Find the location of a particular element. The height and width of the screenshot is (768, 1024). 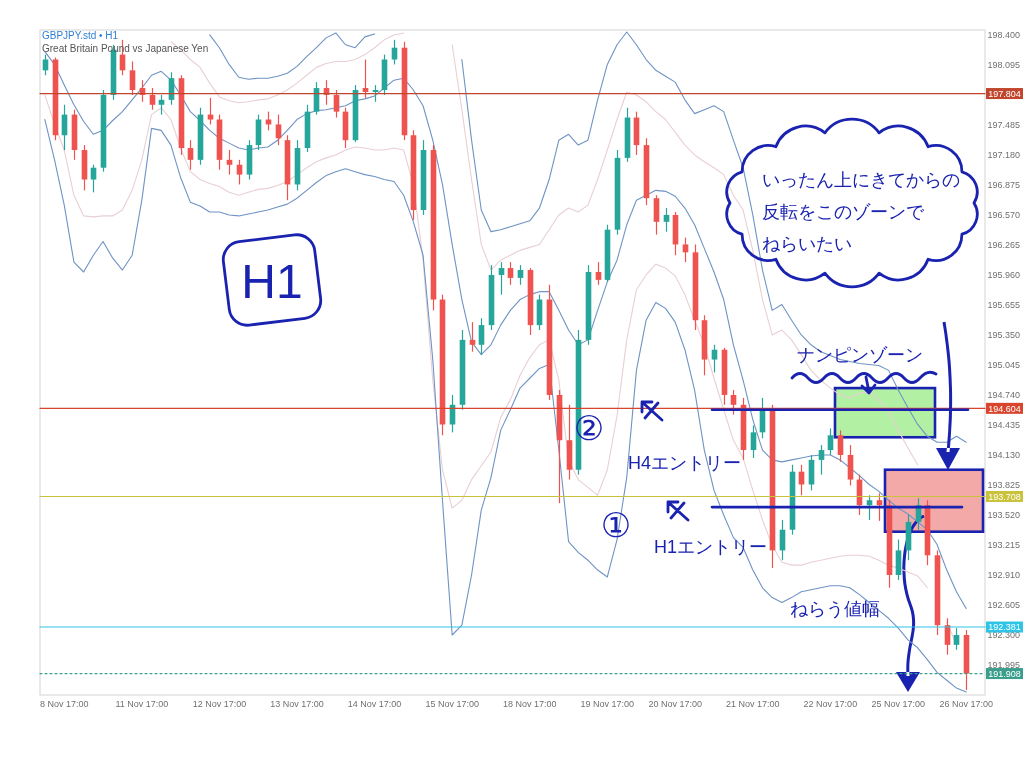

y-tick: 193.215 is located at coordinates (1003, 545).